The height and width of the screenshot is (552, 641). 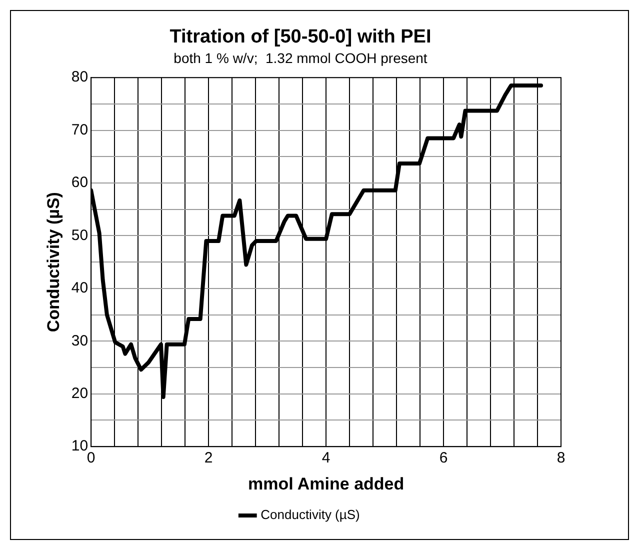 I want to click on y-tick-label: 60, so click(x=79, y=183).